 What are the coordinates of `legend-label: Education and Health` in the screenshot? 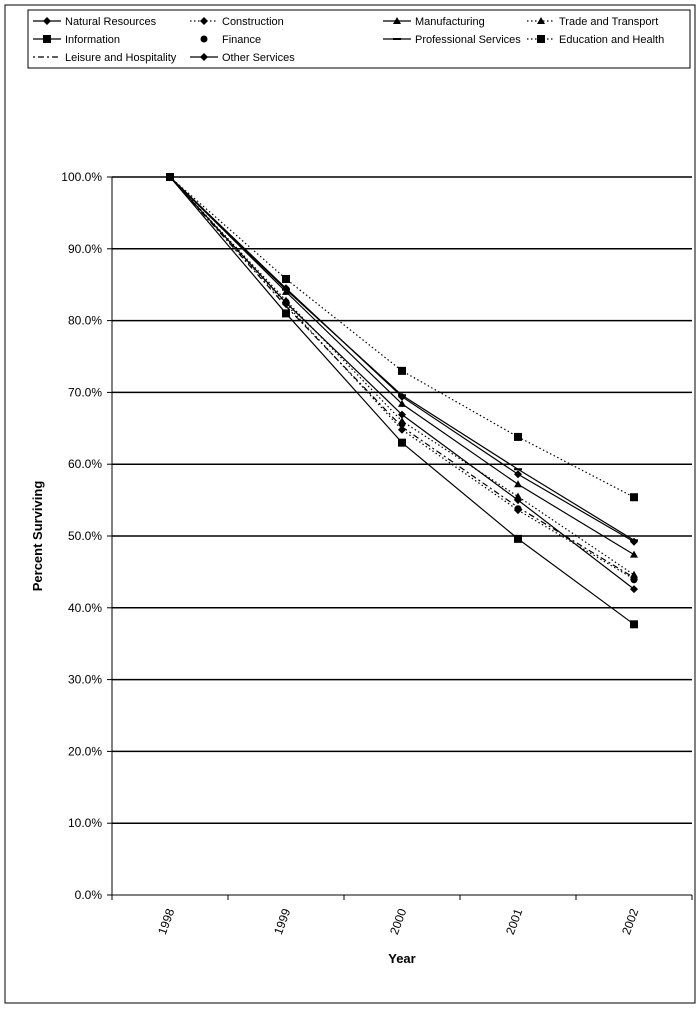 It's located at (611, 40).